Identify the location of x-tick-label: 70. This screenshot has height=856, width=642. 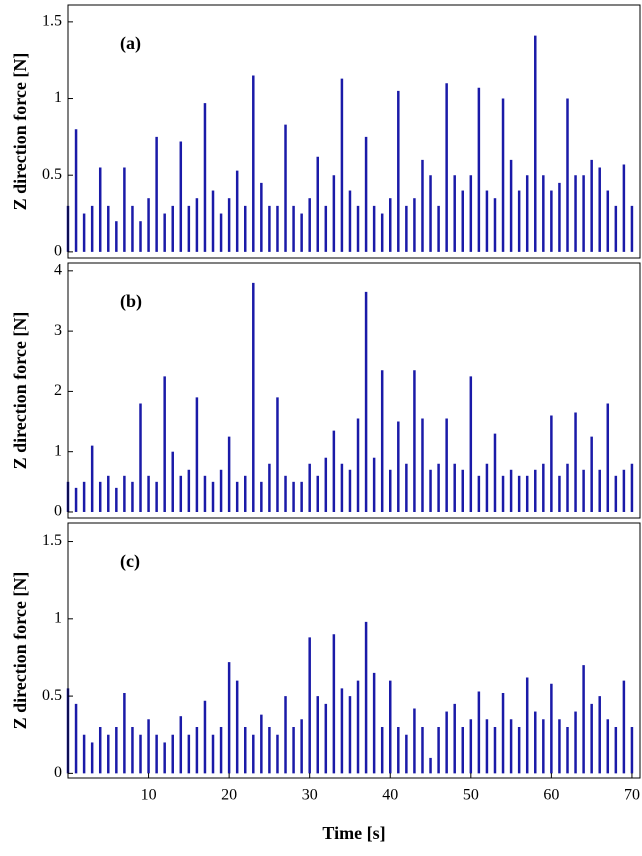
(632, 795).